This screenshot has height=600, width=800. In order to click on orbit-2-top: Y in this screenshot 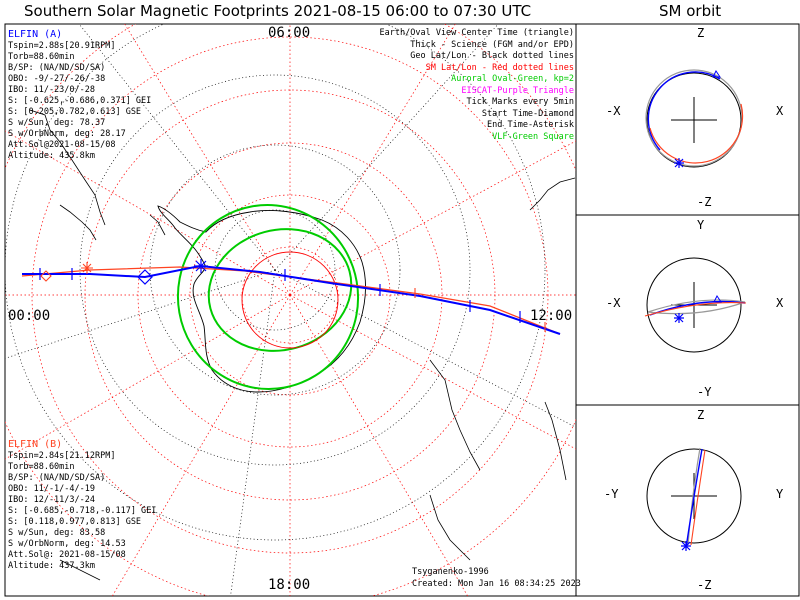, I will do `click(701, 225)`.